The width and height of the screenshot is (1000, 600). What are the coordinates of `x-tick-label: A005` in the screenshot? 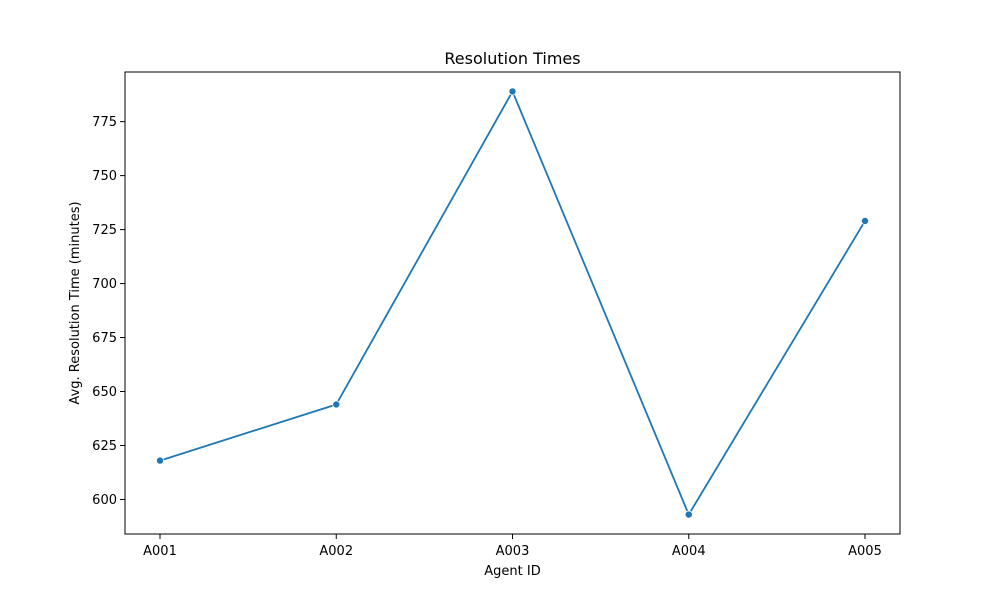 It's located at (865, 551).